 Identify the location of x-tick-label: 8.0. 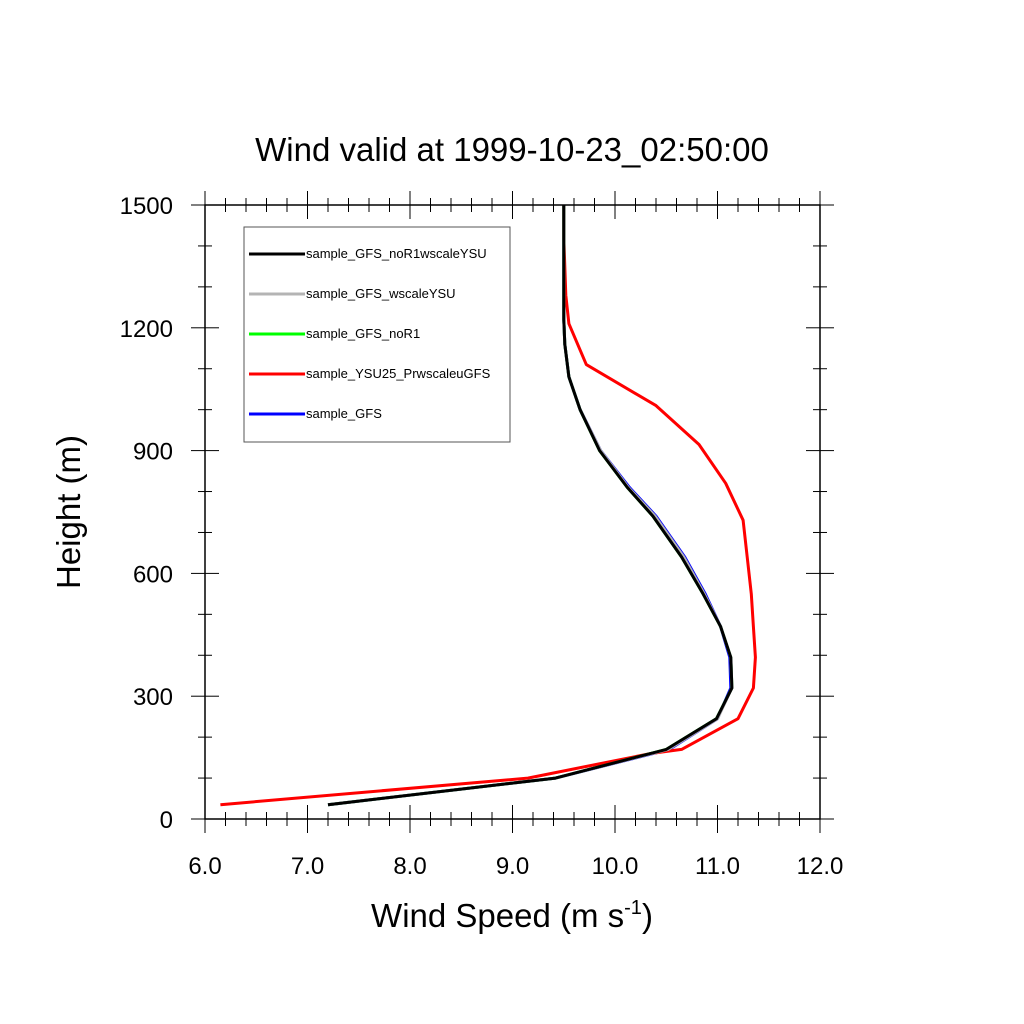
(409, 866).